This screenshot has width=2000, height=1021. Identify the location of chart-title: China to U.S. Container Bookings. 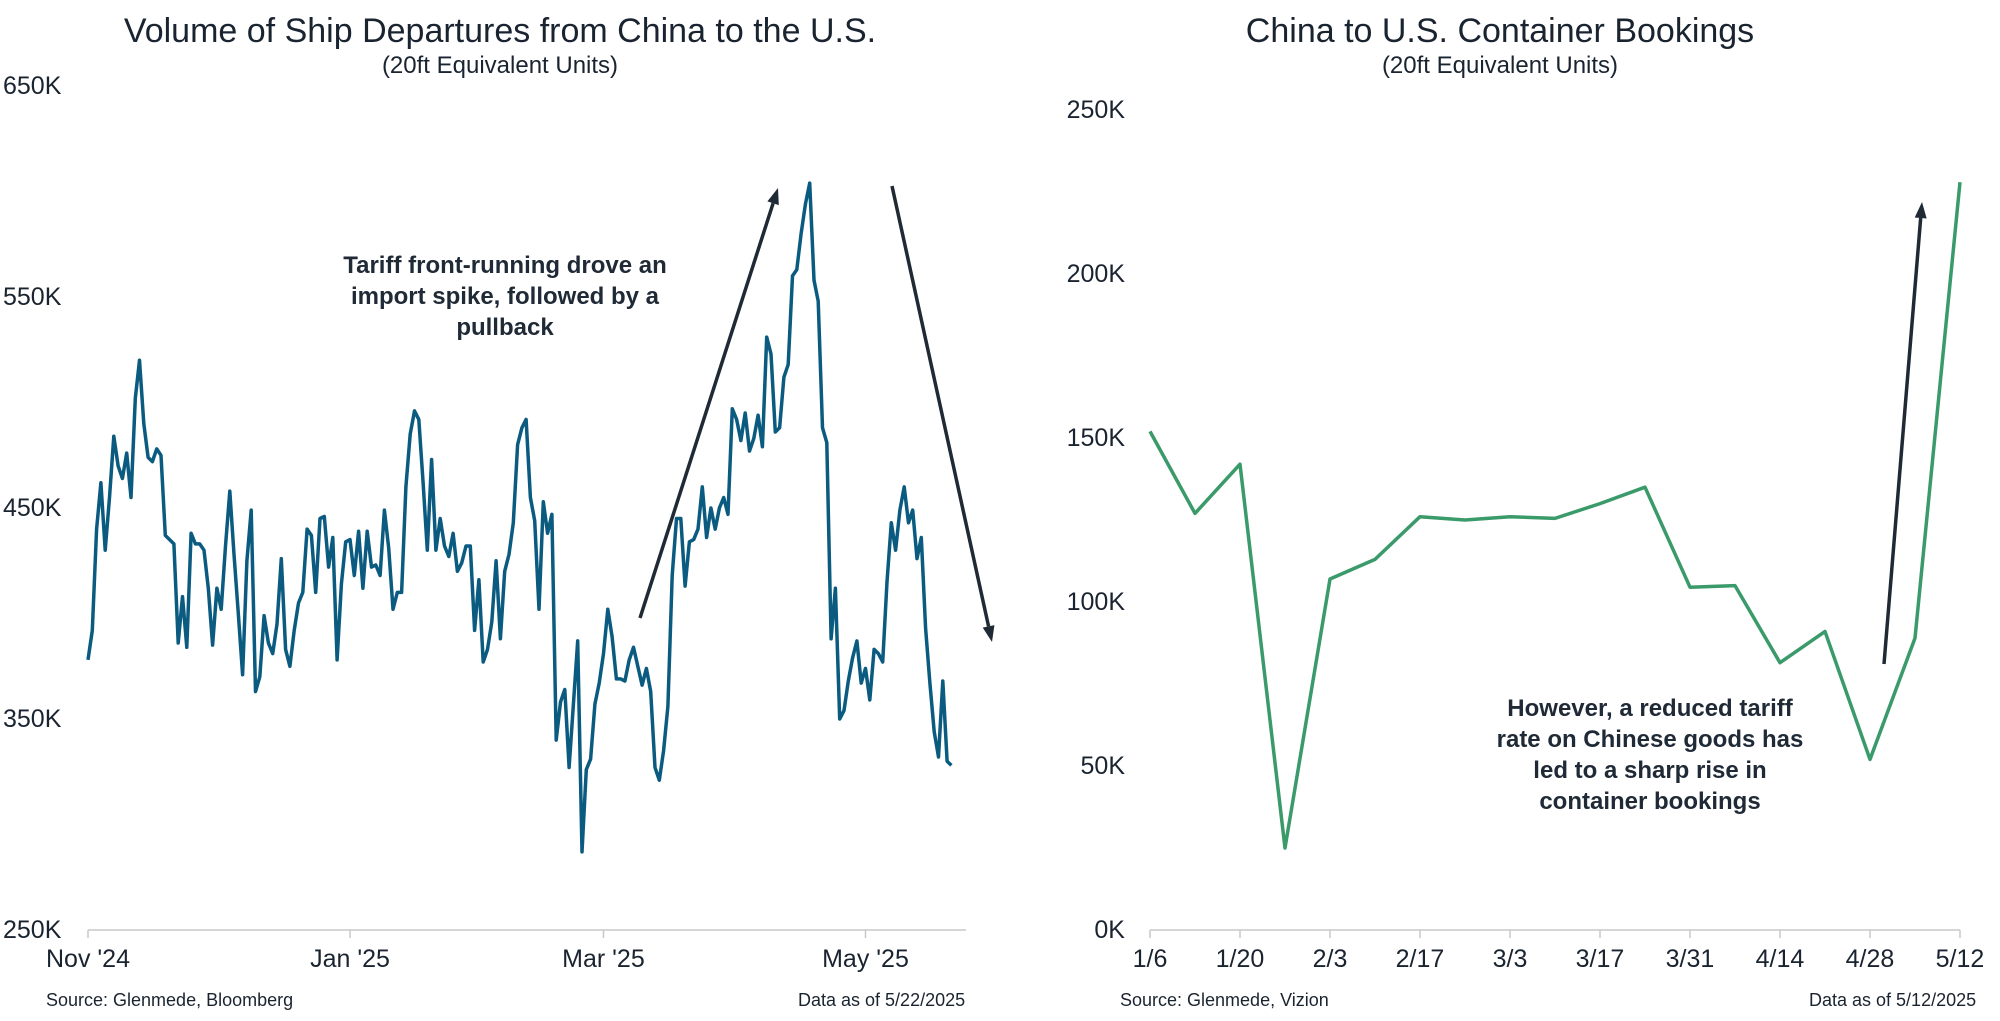
(1500, 31).